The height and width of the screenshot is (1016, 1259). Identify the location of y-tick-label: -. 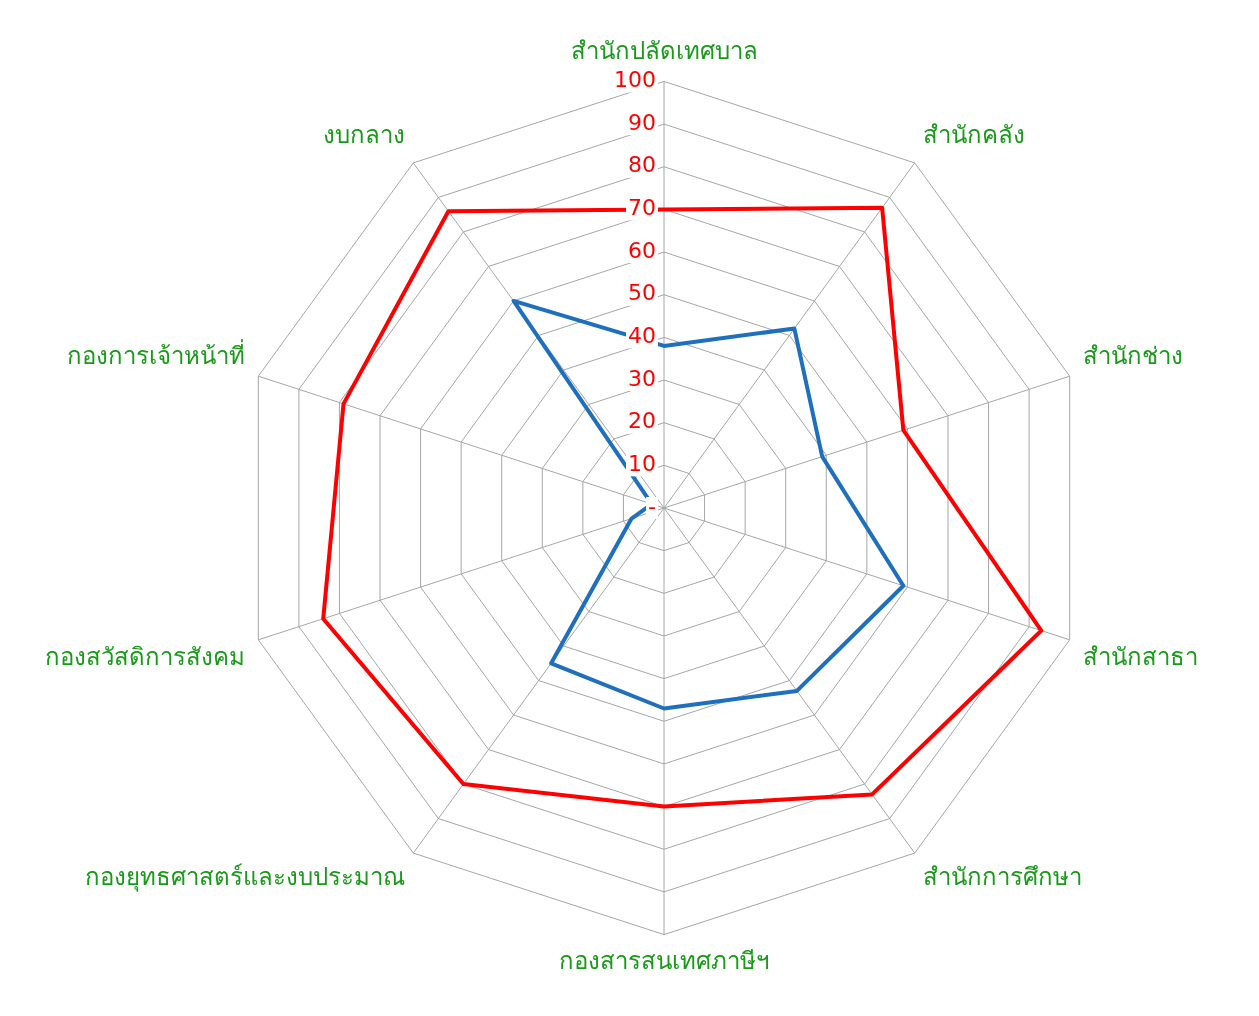
(652, 506).